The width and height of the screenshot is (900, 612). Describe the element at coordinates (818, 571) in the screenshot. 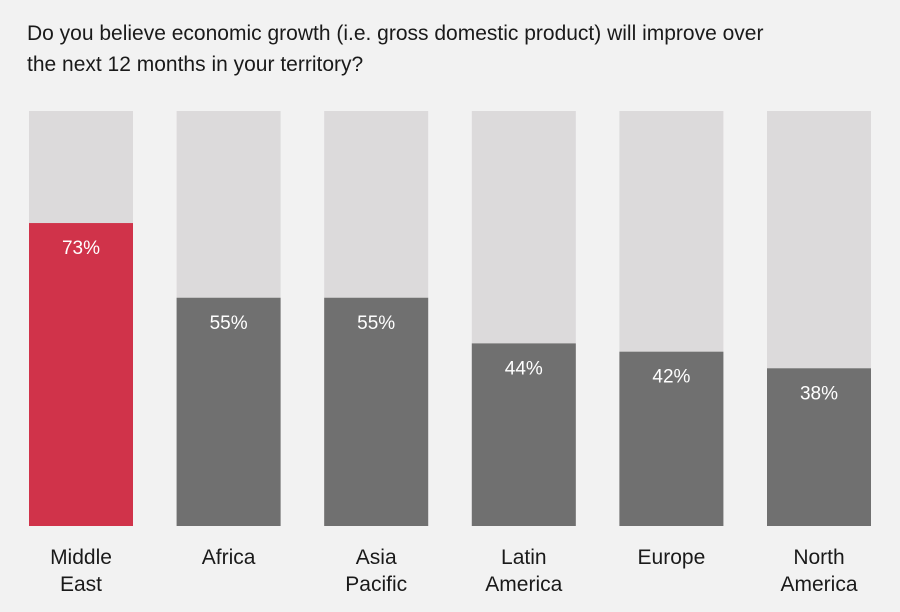

I see `category-label: North America` at that location.